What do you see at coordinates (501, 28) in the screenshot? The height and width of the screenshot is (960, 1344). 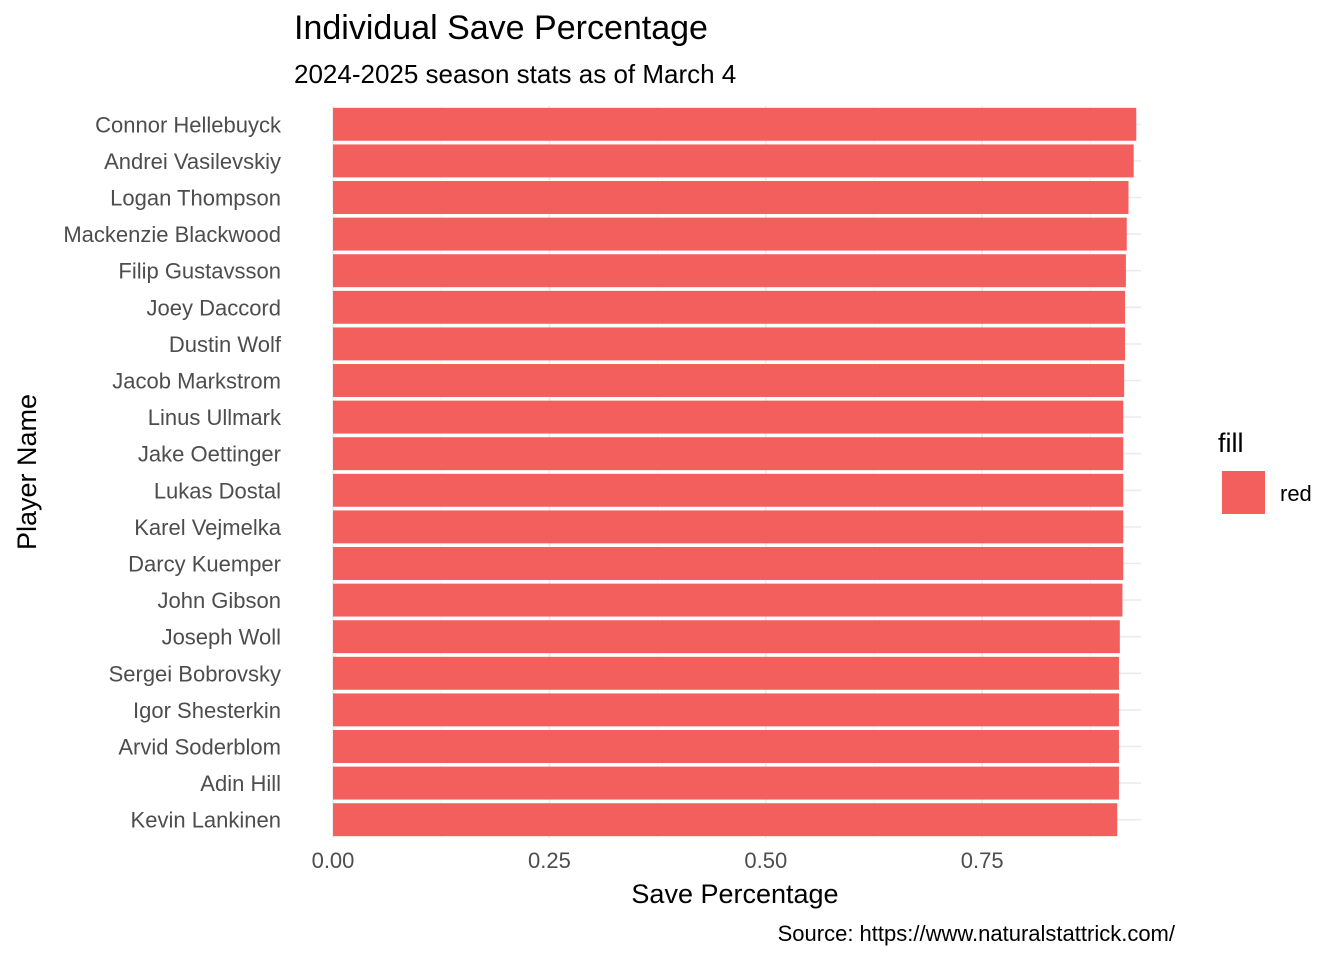 I see `chart-title: Individual Save Percentage` at bounding box center [501, 28].